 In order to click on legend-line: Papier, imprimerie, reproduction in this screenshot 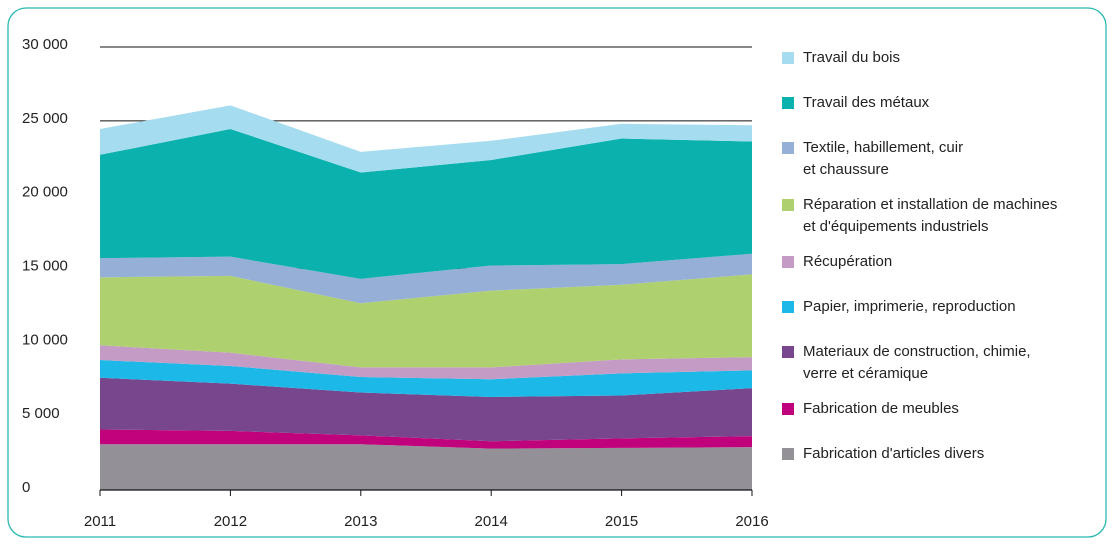, I will do `click(909, 306)`.